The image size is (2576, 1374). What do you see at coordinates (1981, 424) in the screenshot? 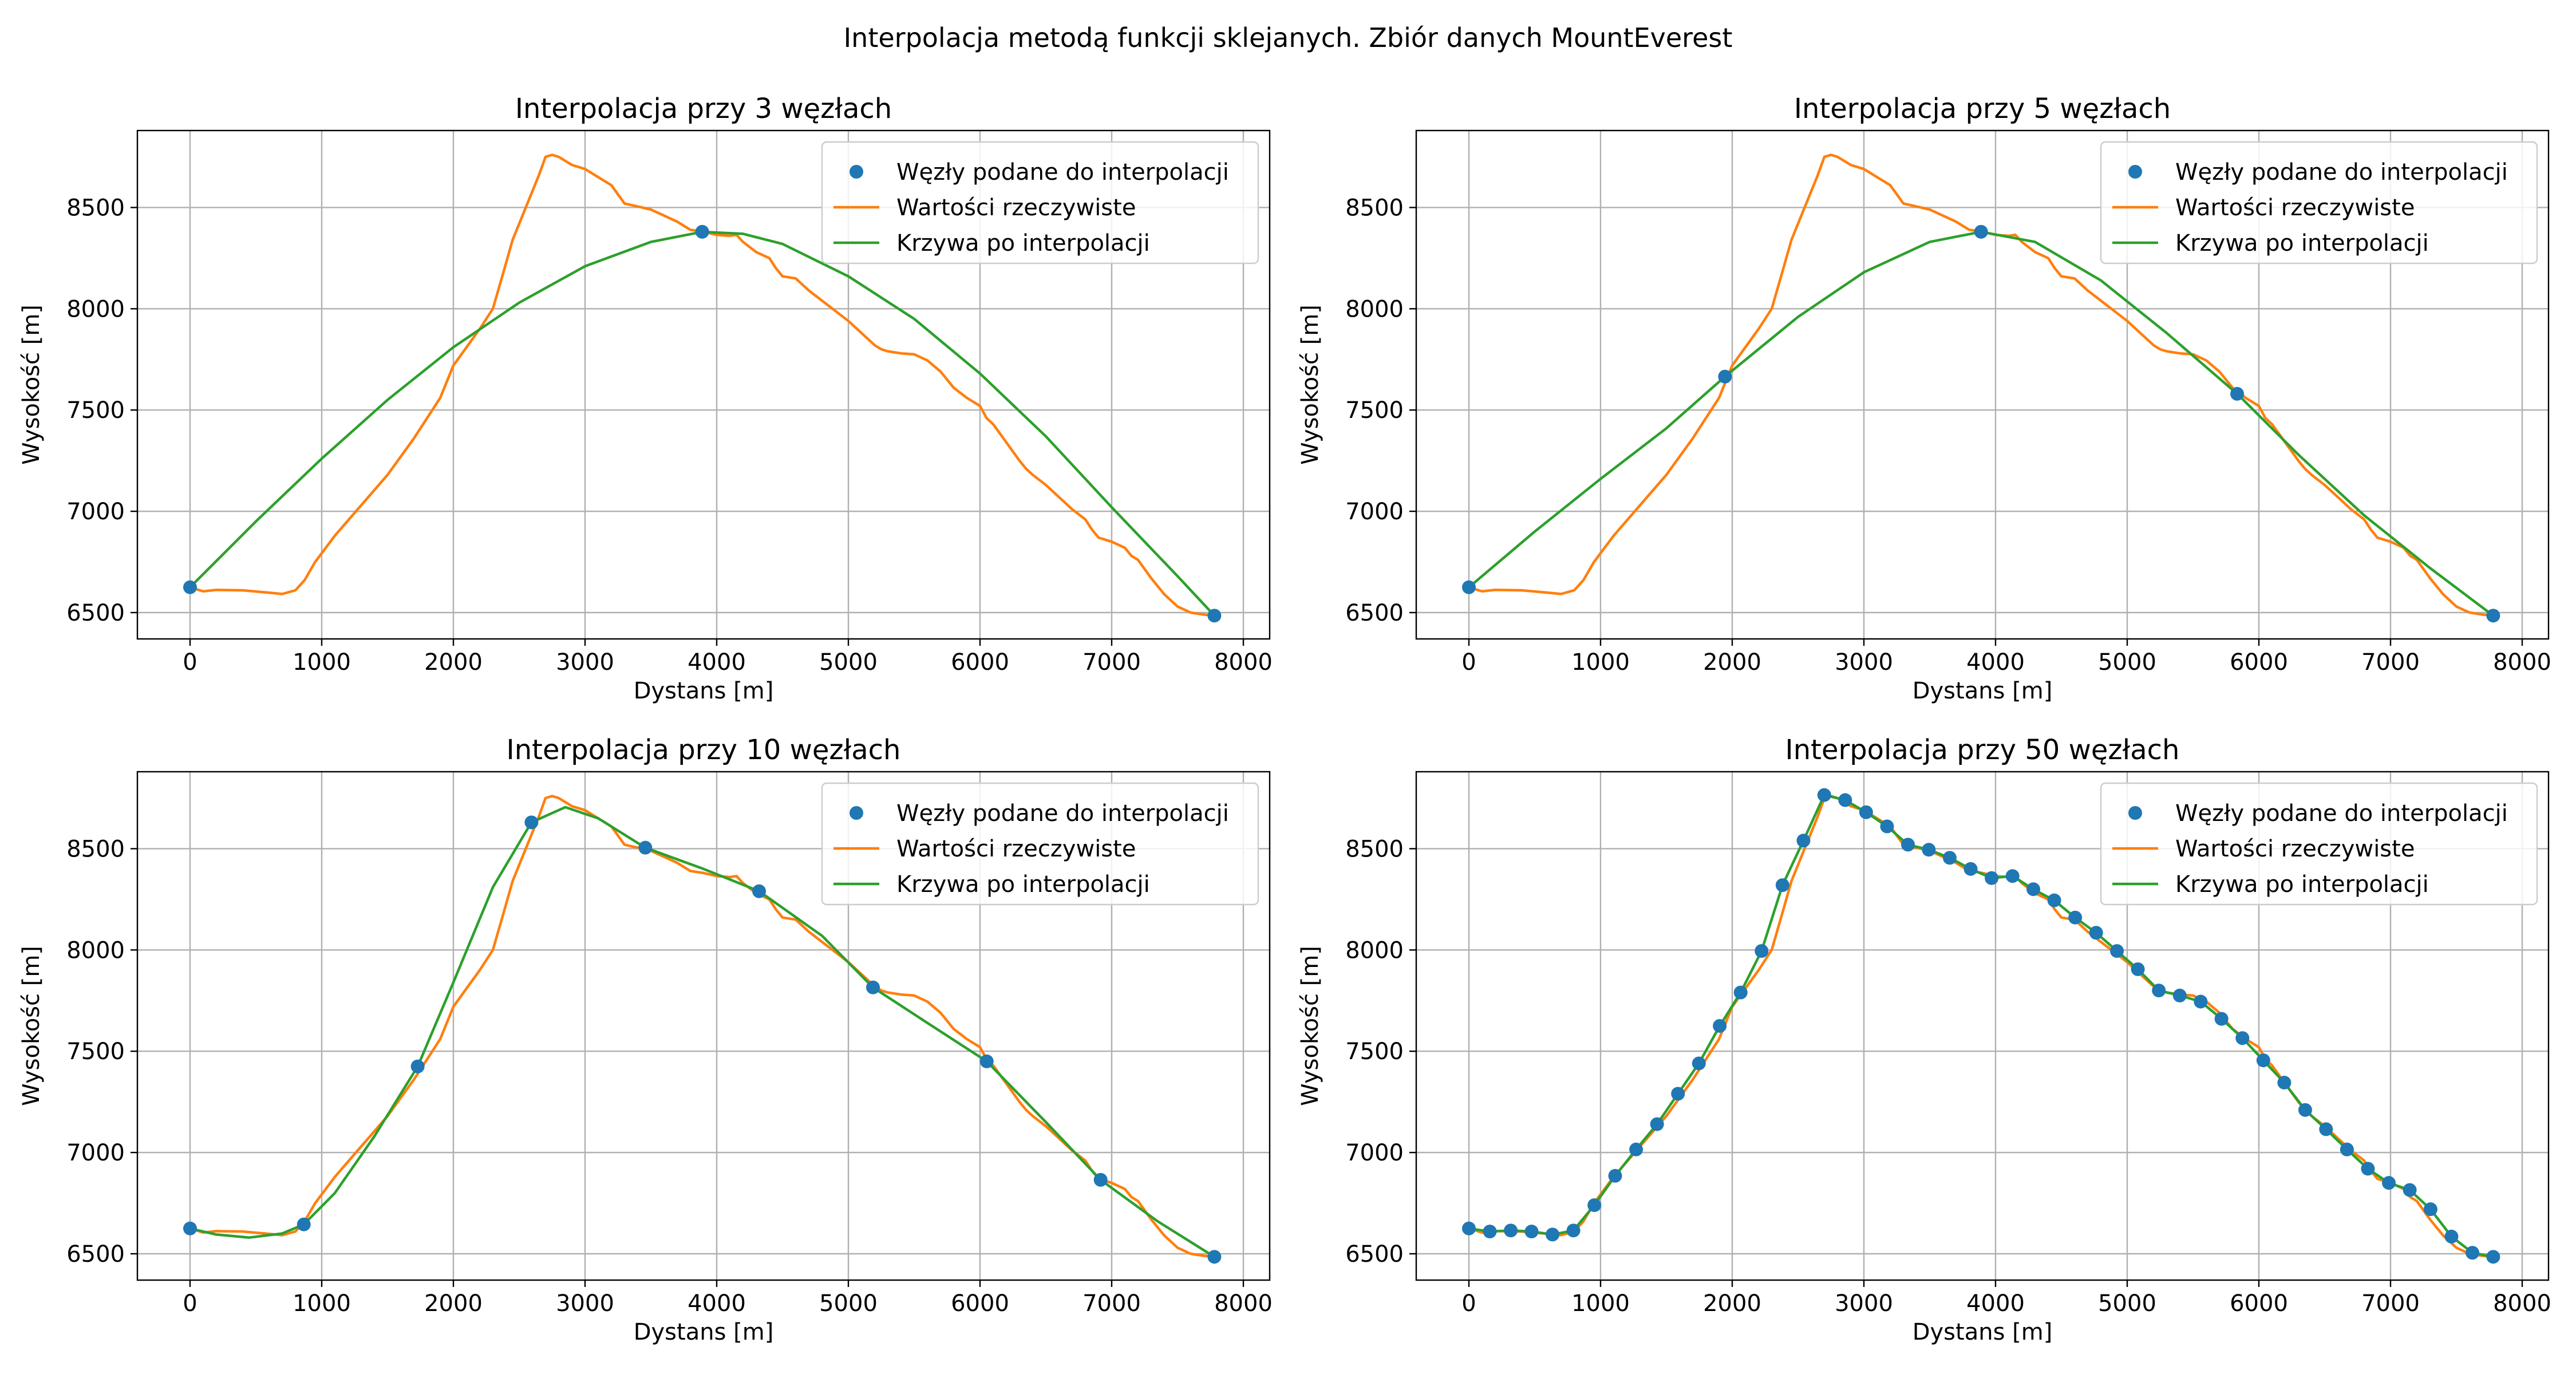
I see `interpolation-curve-line` at bounding box center [1981, 424].